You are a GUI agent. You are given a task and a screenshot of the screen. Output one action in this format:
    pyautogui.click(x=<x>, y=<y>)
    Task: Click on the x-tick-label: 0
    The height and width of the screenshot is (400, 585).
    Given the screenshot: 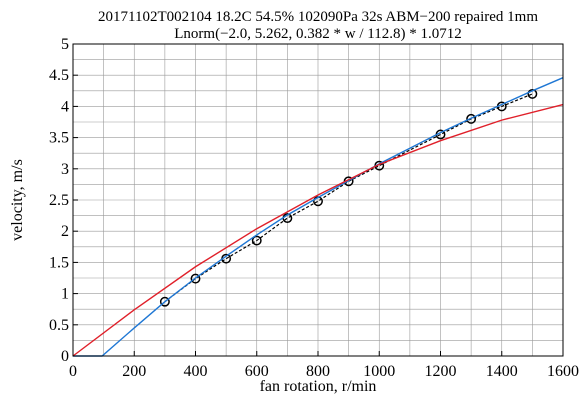 What is the action you would take?
    pyautogui.click(x=73, y=371)
    